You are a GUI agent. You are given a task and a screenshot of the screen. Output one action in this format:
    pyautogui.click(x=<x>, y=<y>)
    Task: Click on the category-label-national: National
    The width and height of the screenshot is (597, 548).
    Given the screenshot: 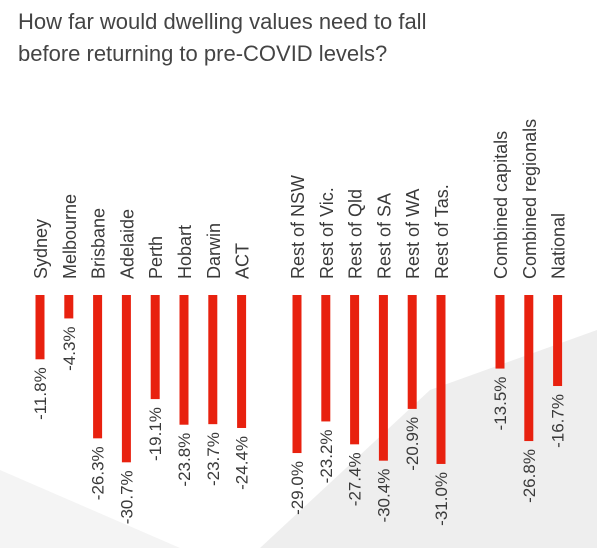 What is the action you would take?
    pyautogui.click(x=559, y=246)
    